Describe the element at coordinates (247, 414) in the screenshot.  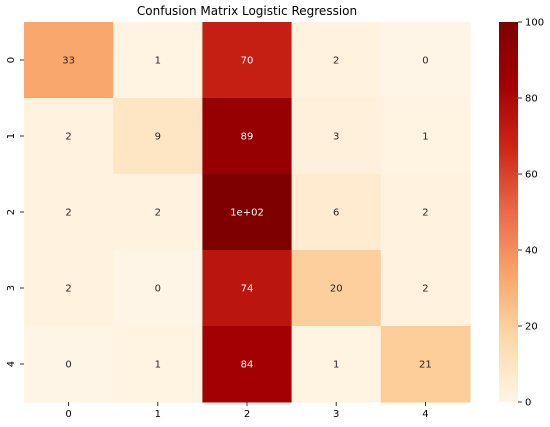
I see `x-tick-label: 2` at that location.